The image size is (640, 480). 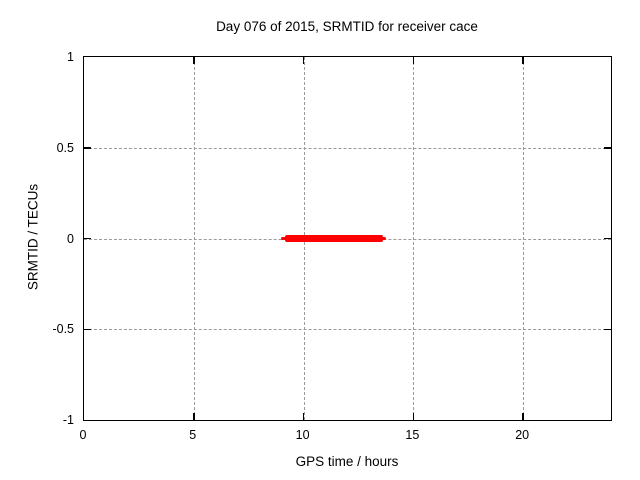 I want to click on y-tick-label: 0, so click(x=70, y=238).